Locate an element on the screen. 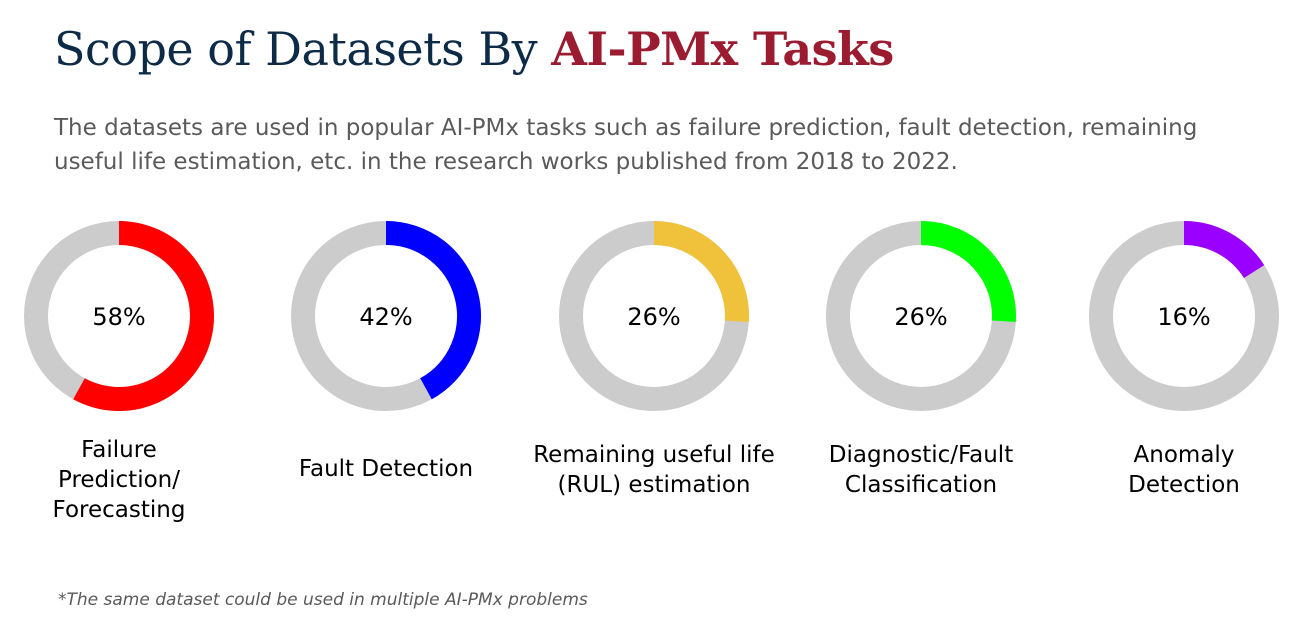 The height and width of the screenshot is (635, 1295). category-label-line: Fault Detection is located at coordinates (386, 469).